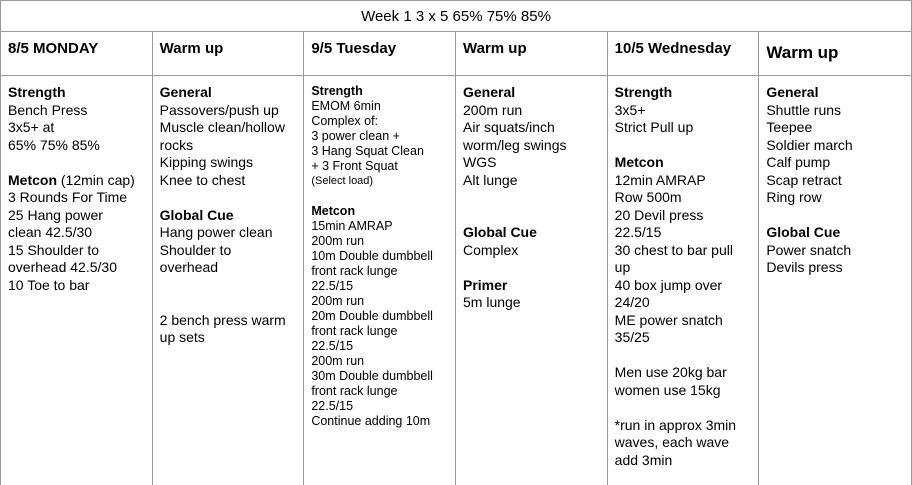 Image resolution: width=912 pixels, height=485 pixels. What do you see at coordinates (684, 53) in the screenshot?
I see `column-header-5: 10/5 Wednesday` at bounding box center [684, 53].